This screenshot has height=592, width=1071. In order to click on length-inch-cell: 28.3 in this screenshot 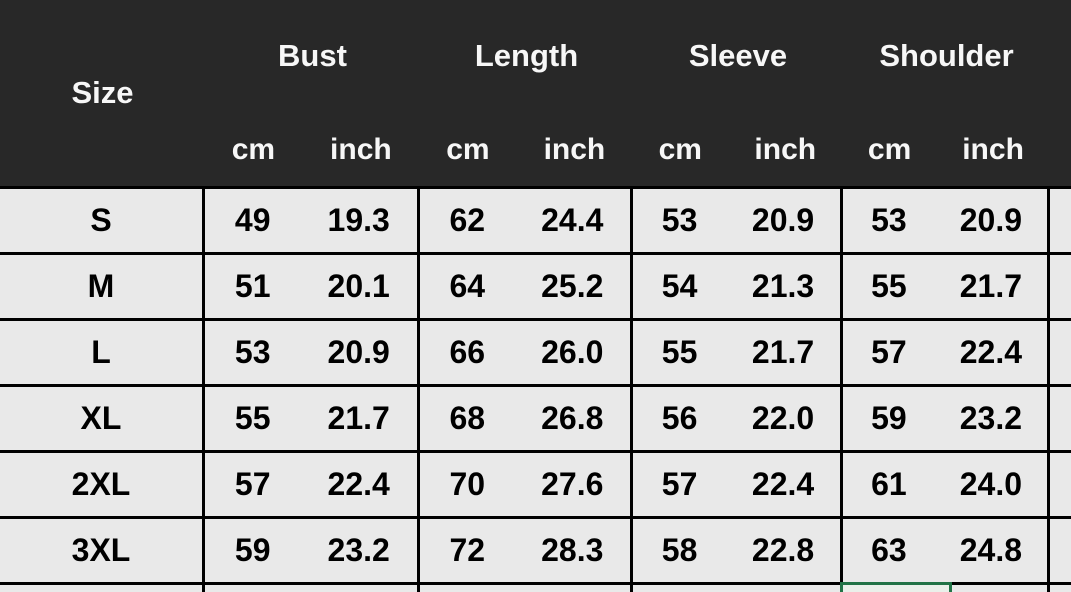, I will do `click(572, 550)`.